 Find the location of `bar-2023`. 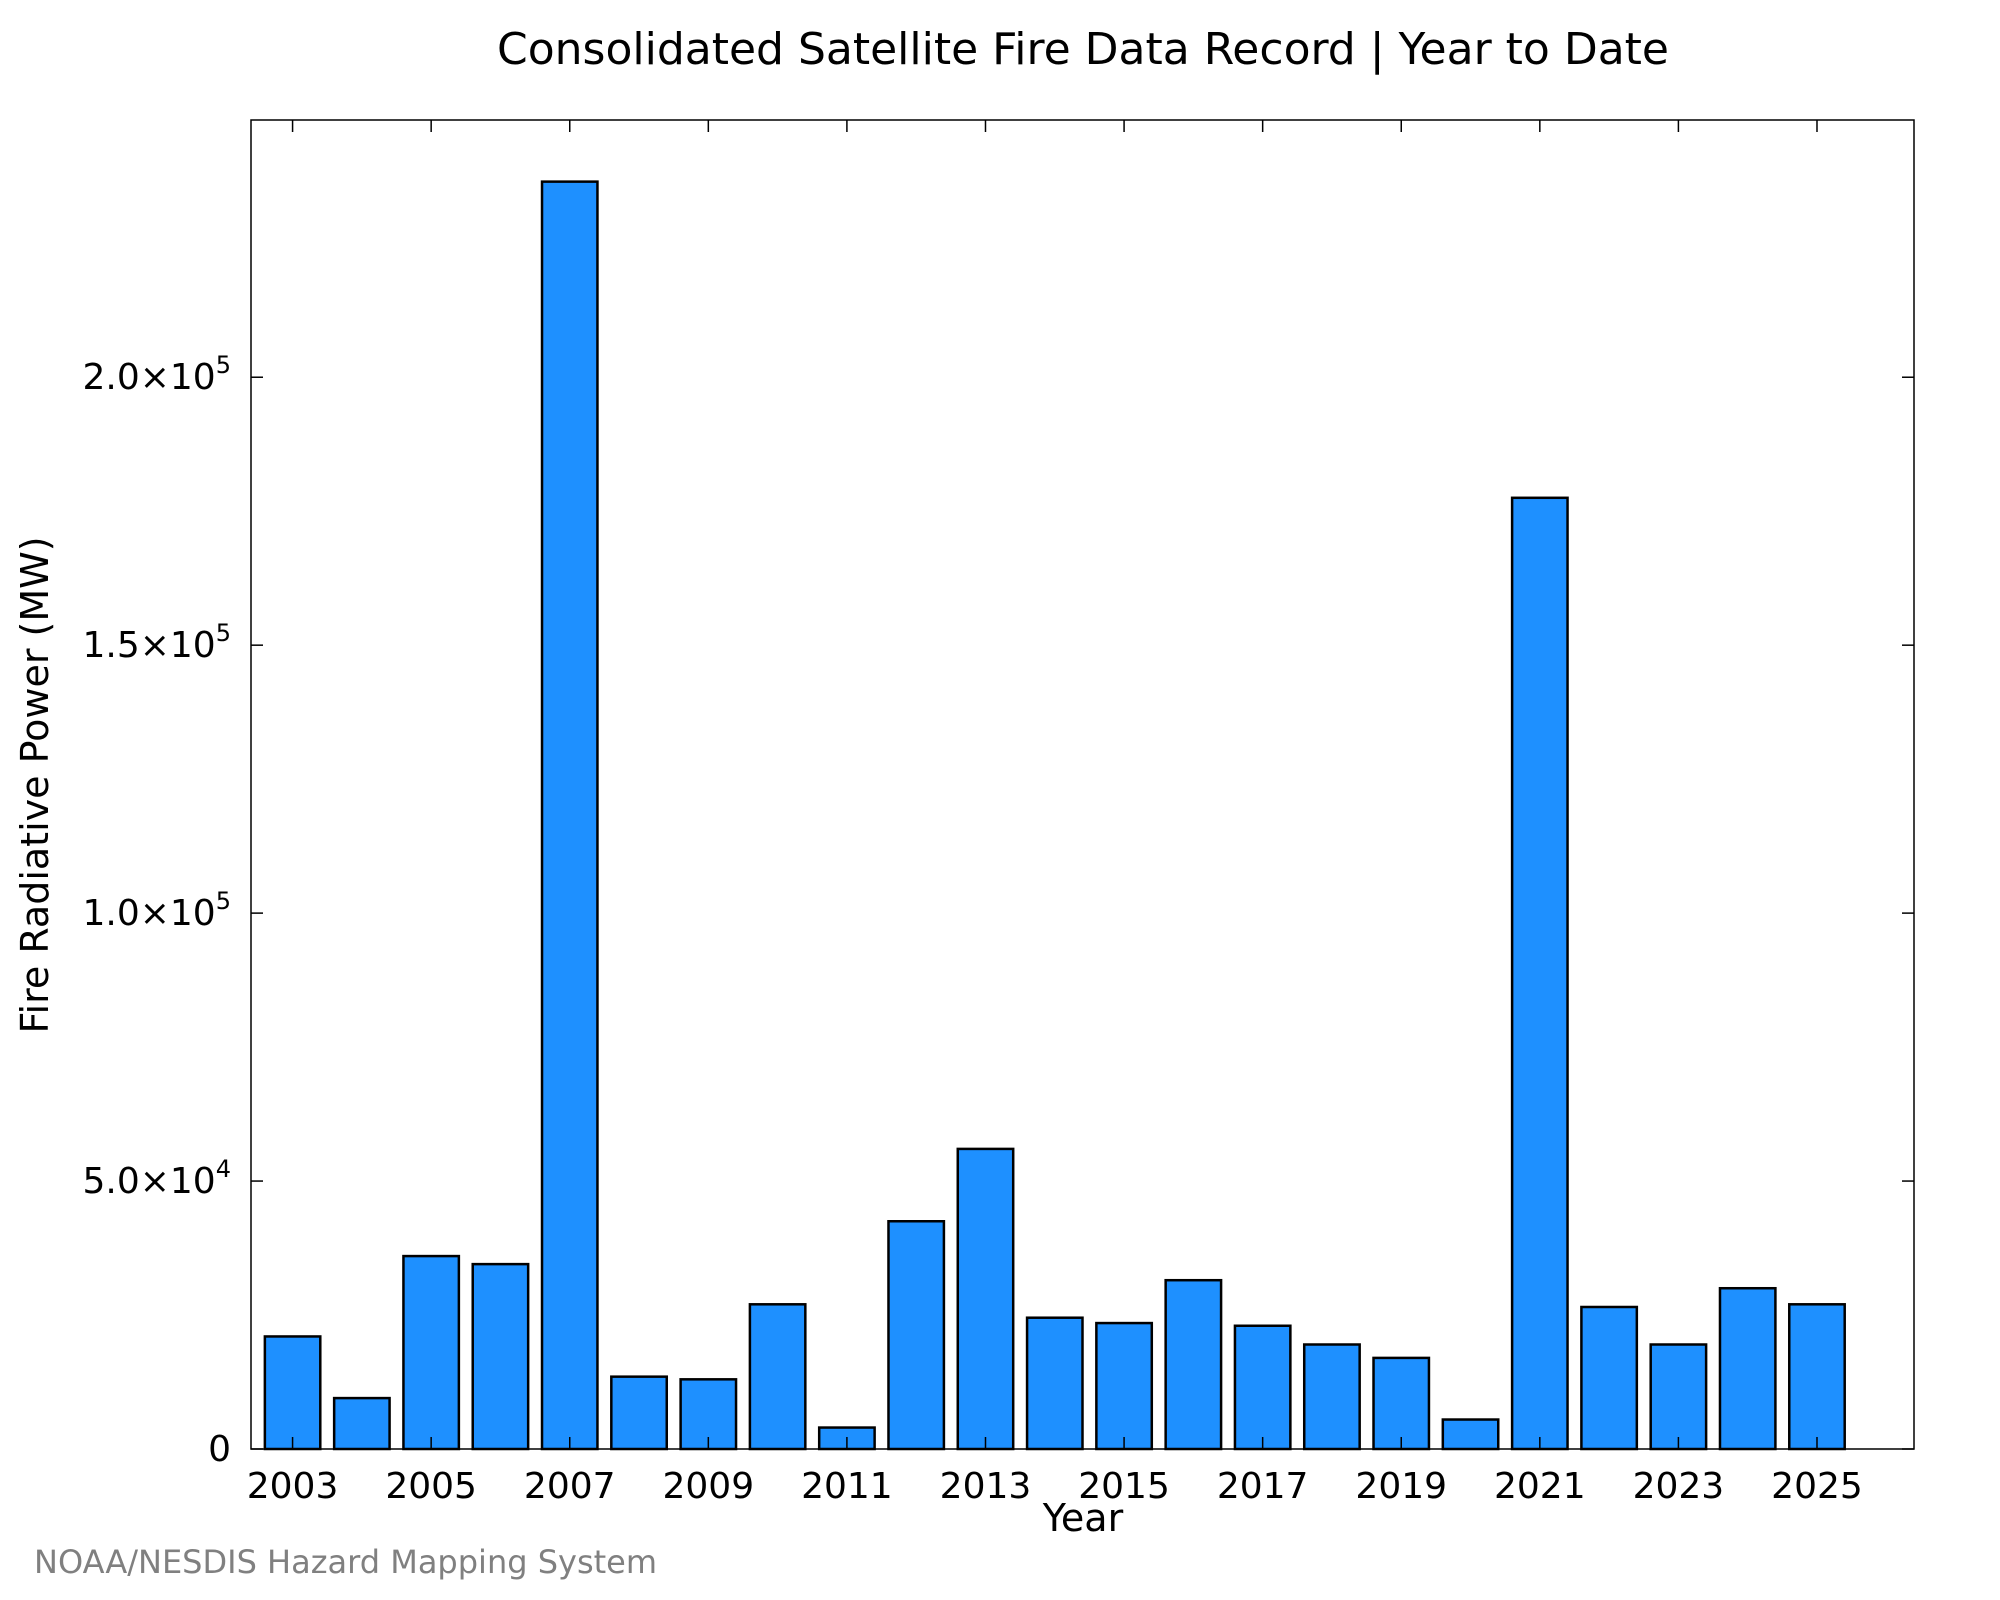

bar-2023 is located at coordinates (1678, 1397).